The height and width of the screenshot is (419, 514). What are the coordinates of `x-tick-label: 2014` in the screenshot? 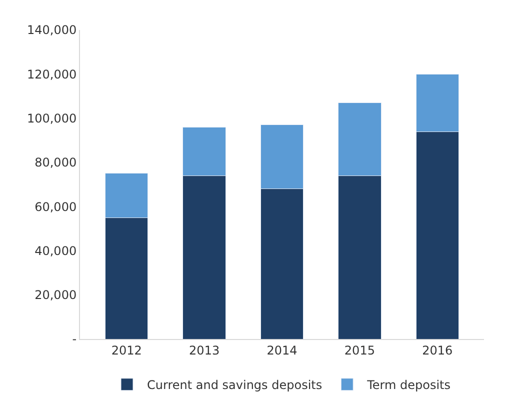 It's located at (282, 350).